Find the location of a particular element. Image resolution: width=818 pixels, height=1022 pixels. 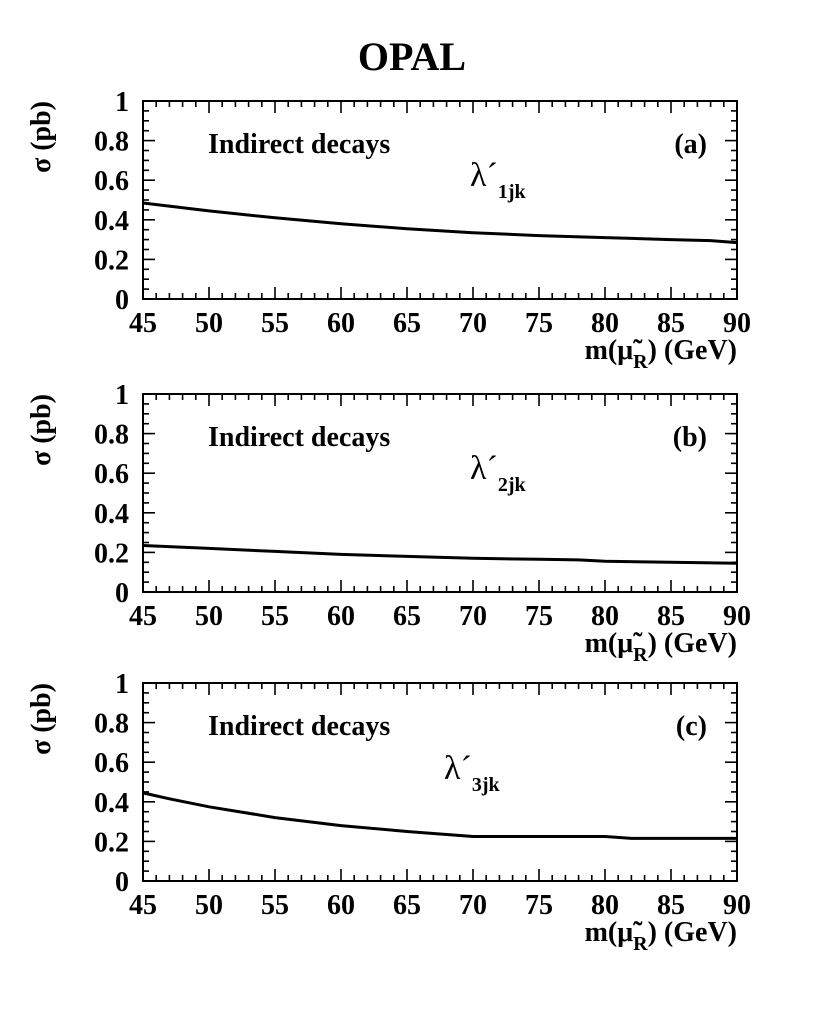

coupling-label: λ´3jk is located at coordinates (472, 773).